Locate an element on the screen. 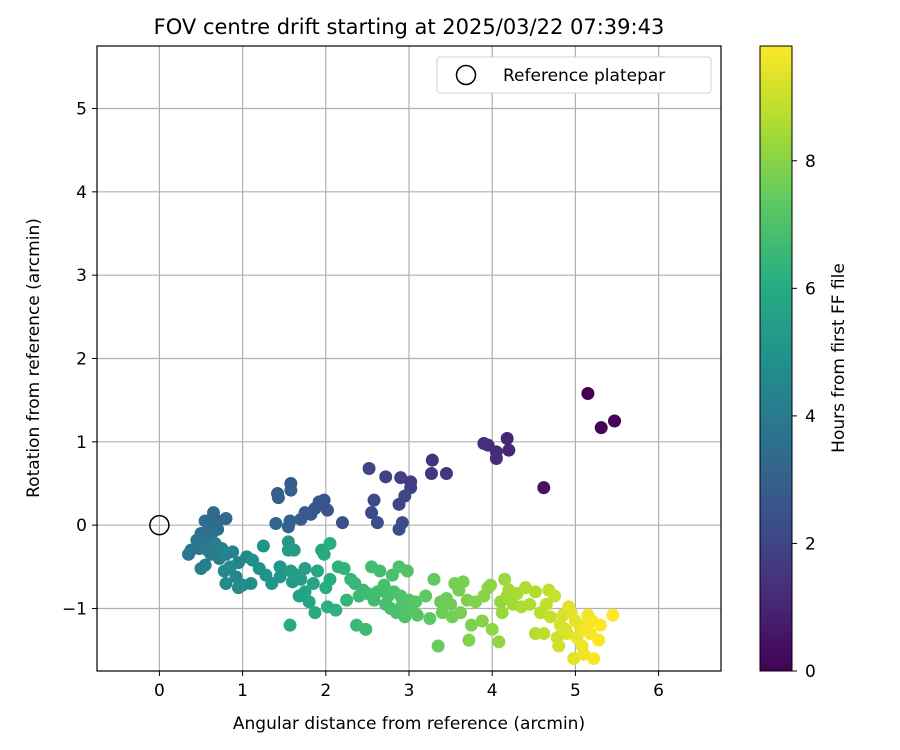  colorbar-gradient is located at coordinates (776, 358).